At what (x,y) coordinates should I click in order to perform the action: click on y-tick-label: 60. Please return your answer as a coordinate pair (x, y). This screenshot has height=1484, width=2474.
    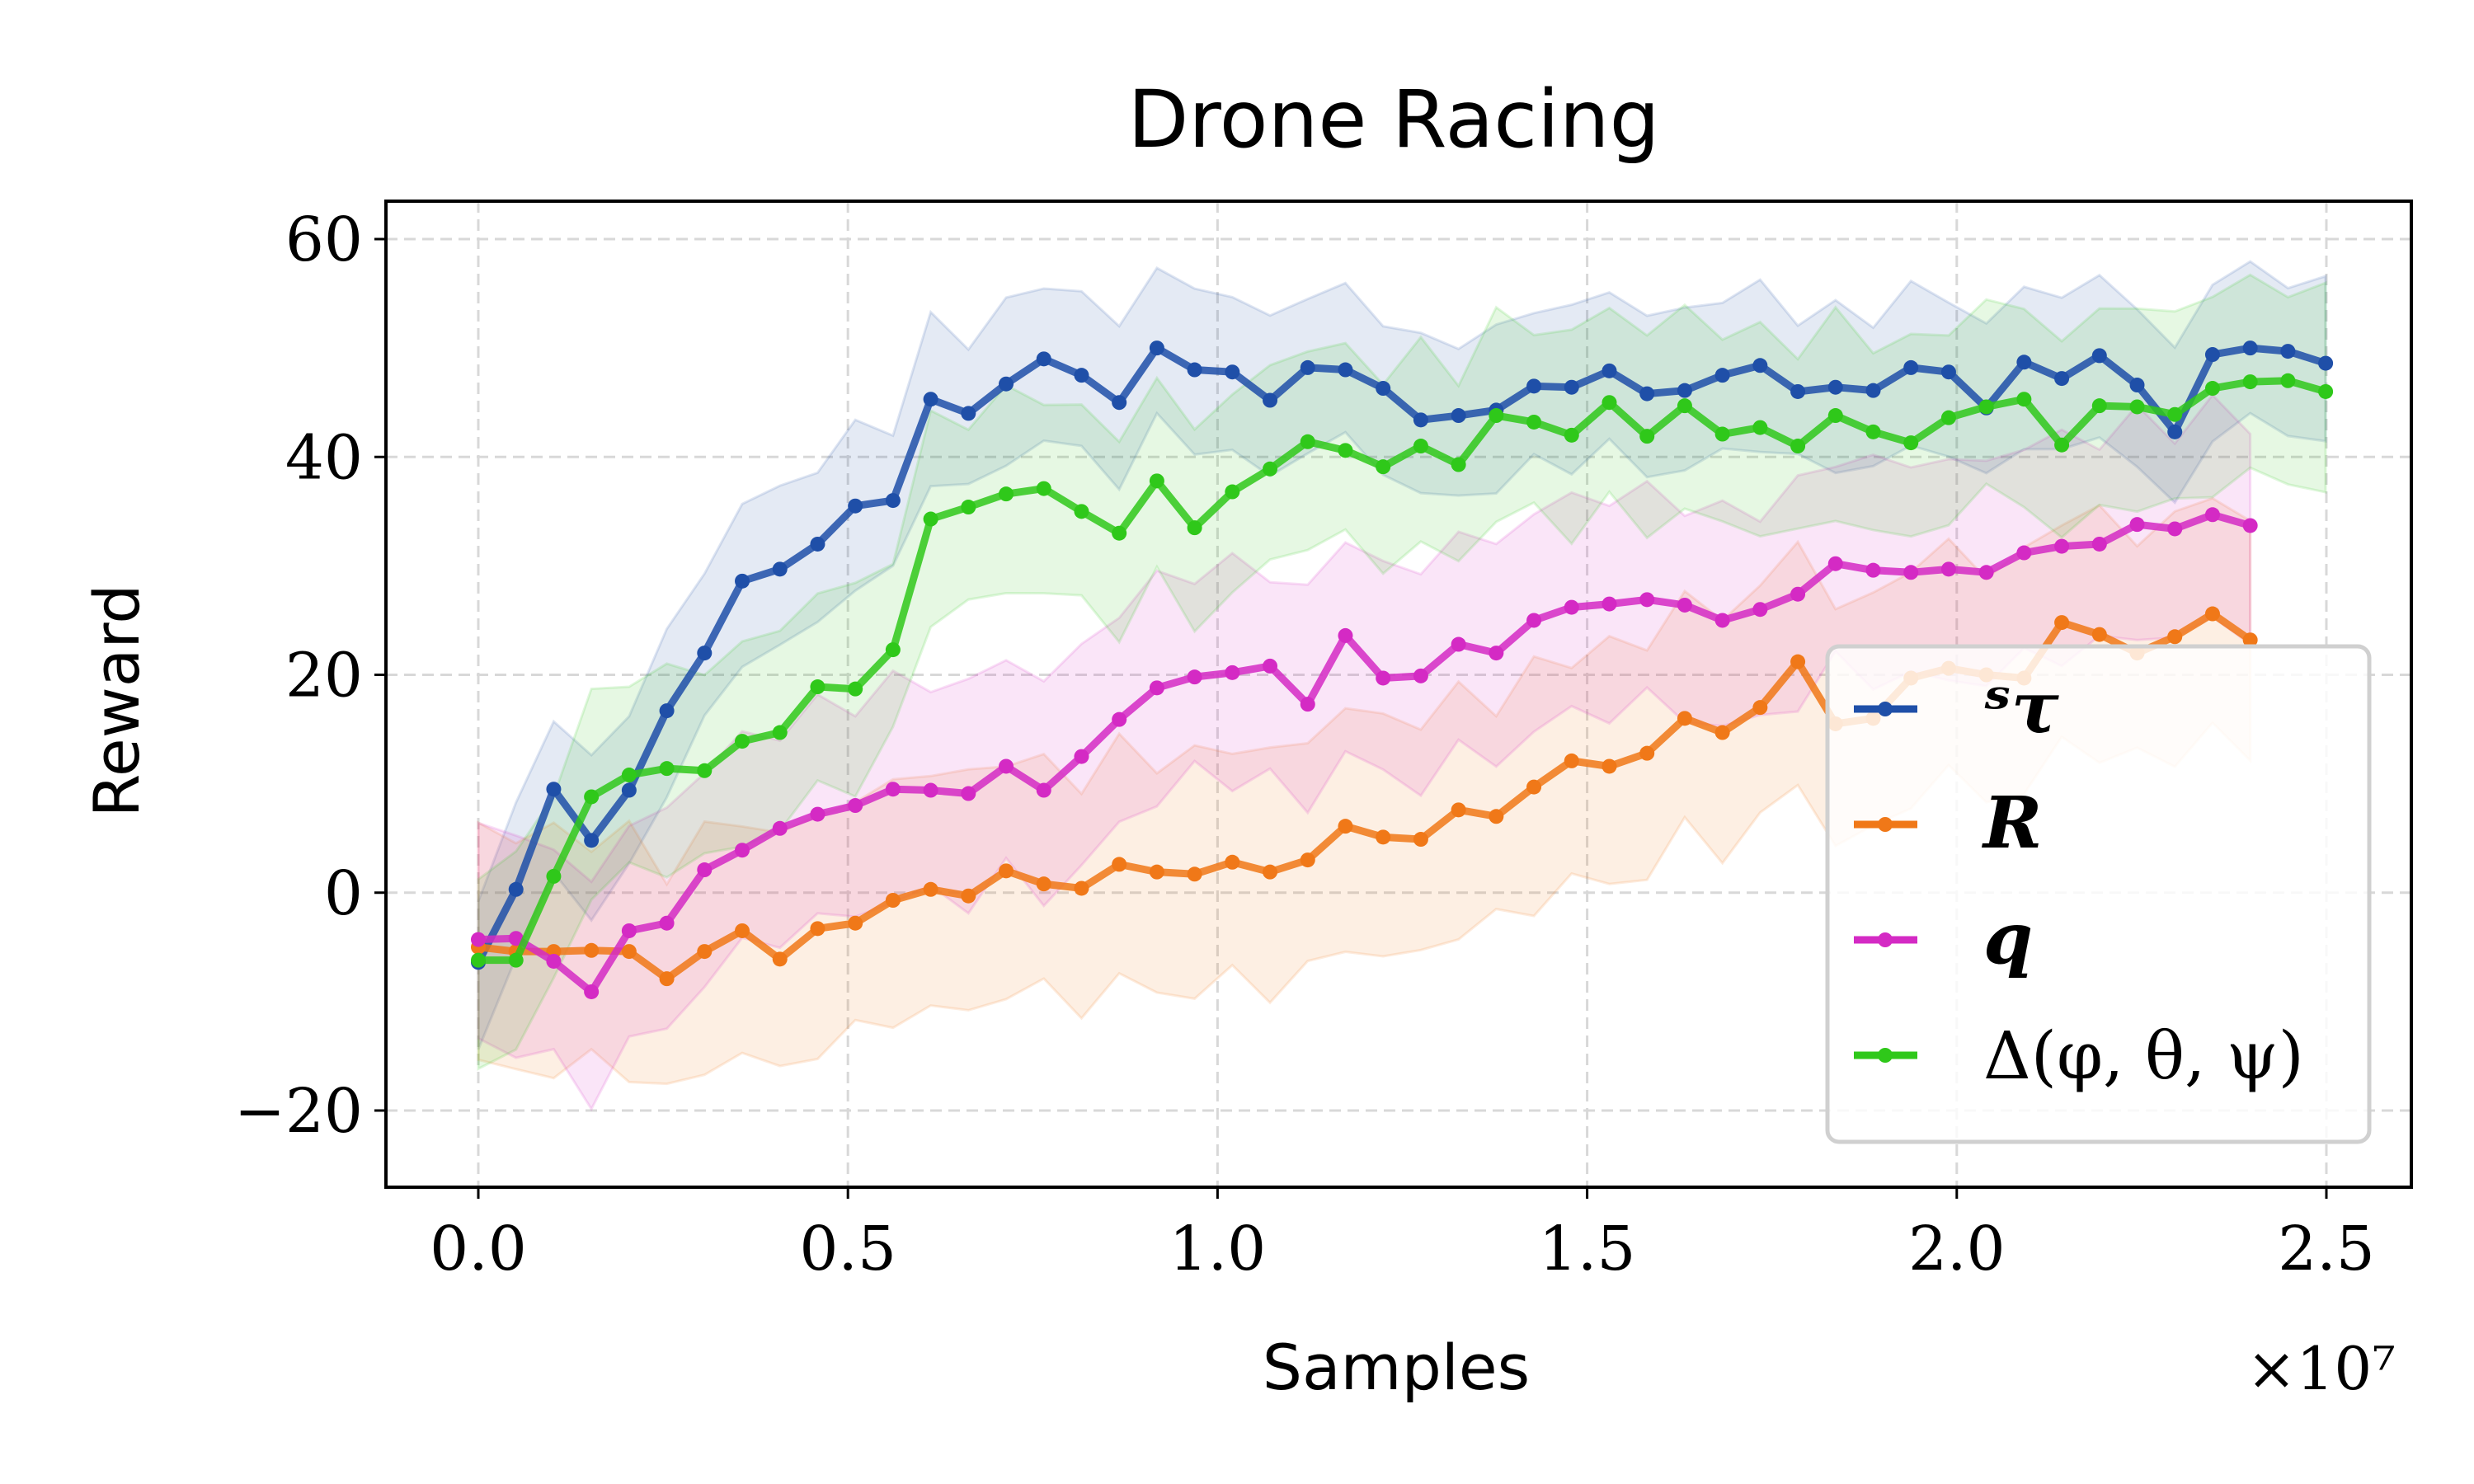
    Looking at the image, I should click on (324, 239).